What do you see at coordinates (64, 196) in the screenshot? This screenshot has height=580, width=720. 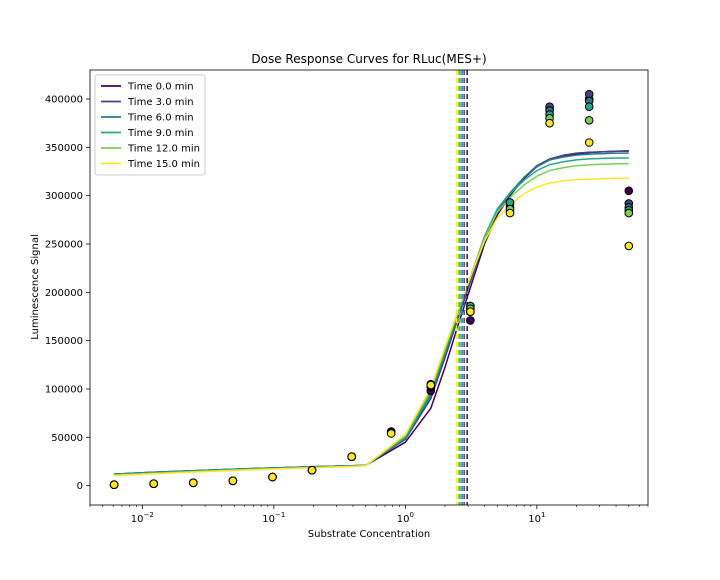 I see `y-tick-label: 300000` at bounding box center [64, 196].